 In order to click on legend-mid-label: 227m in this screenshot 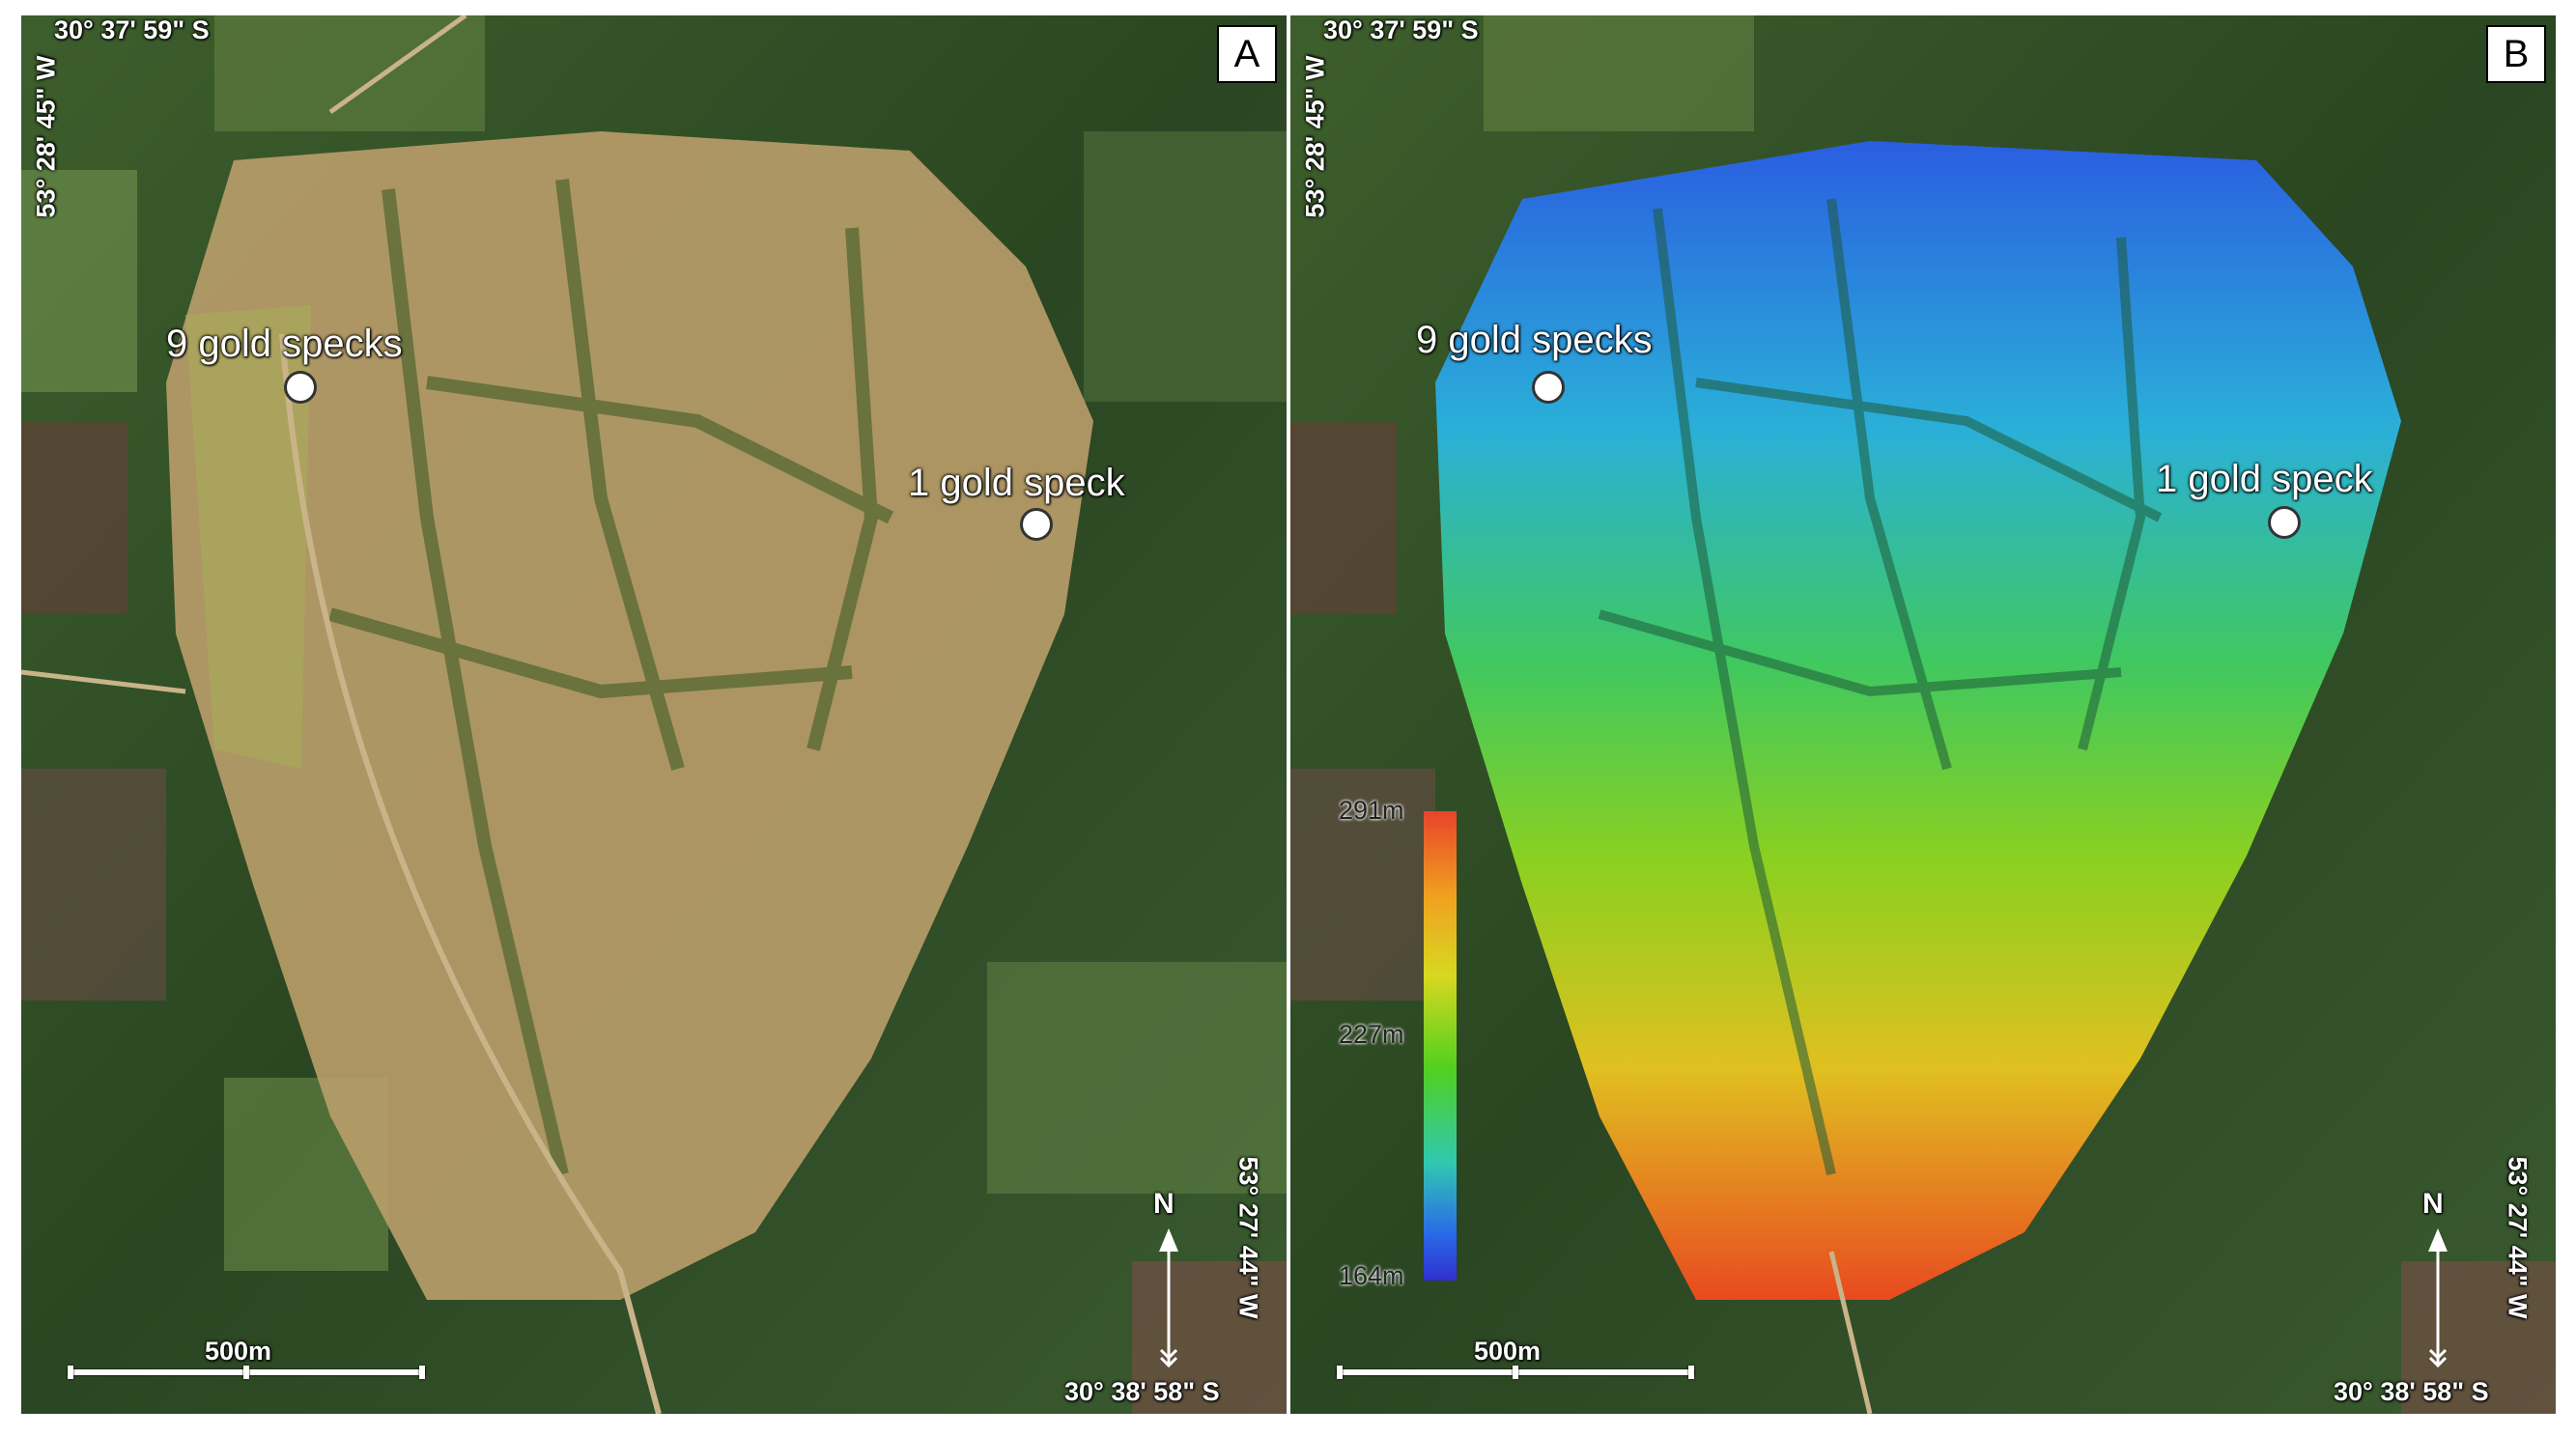, I will do `click(1371, 1034)`.